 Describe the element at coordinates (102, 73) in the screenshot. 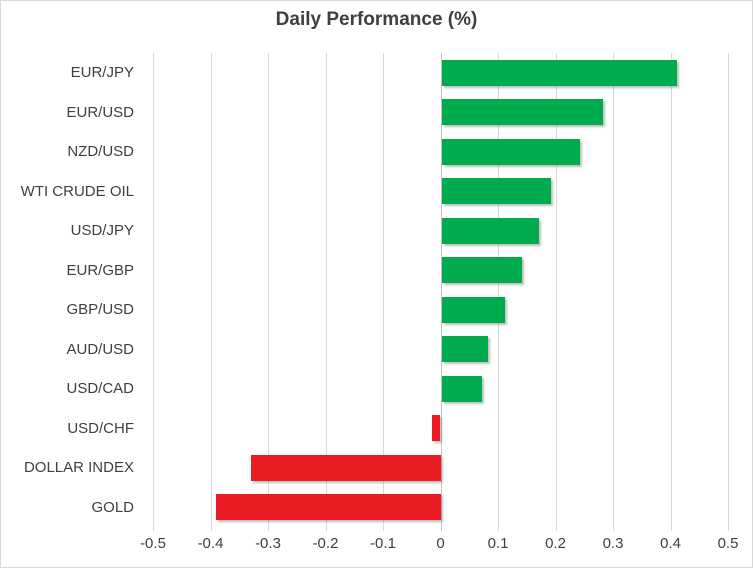

I see `category-label: EUR/JPY` at that location.